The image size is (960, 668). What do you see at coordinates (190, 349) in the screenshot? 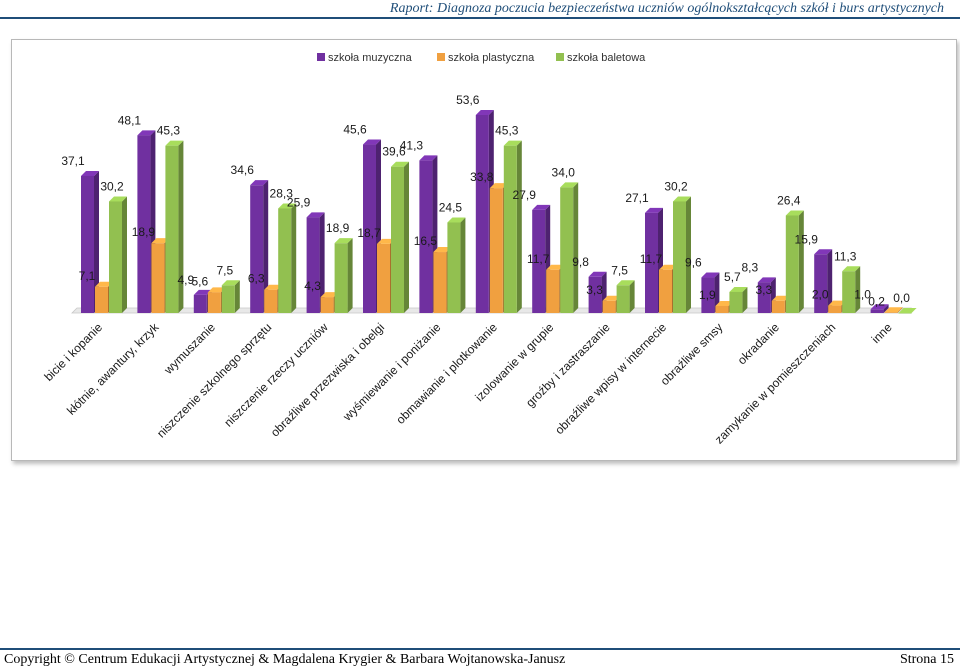
I see `category-label: wymuszanie` at bounding box center [190, 349].